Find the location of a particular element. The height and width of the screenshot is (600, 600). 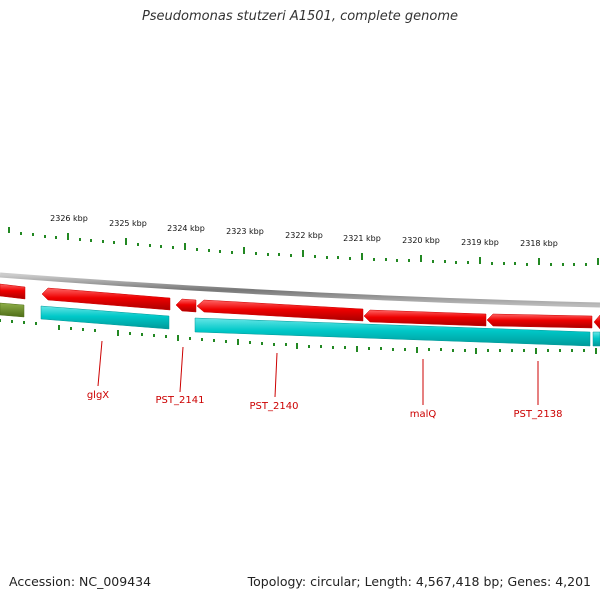

reverse-genes is located at coordinates (300, 324).